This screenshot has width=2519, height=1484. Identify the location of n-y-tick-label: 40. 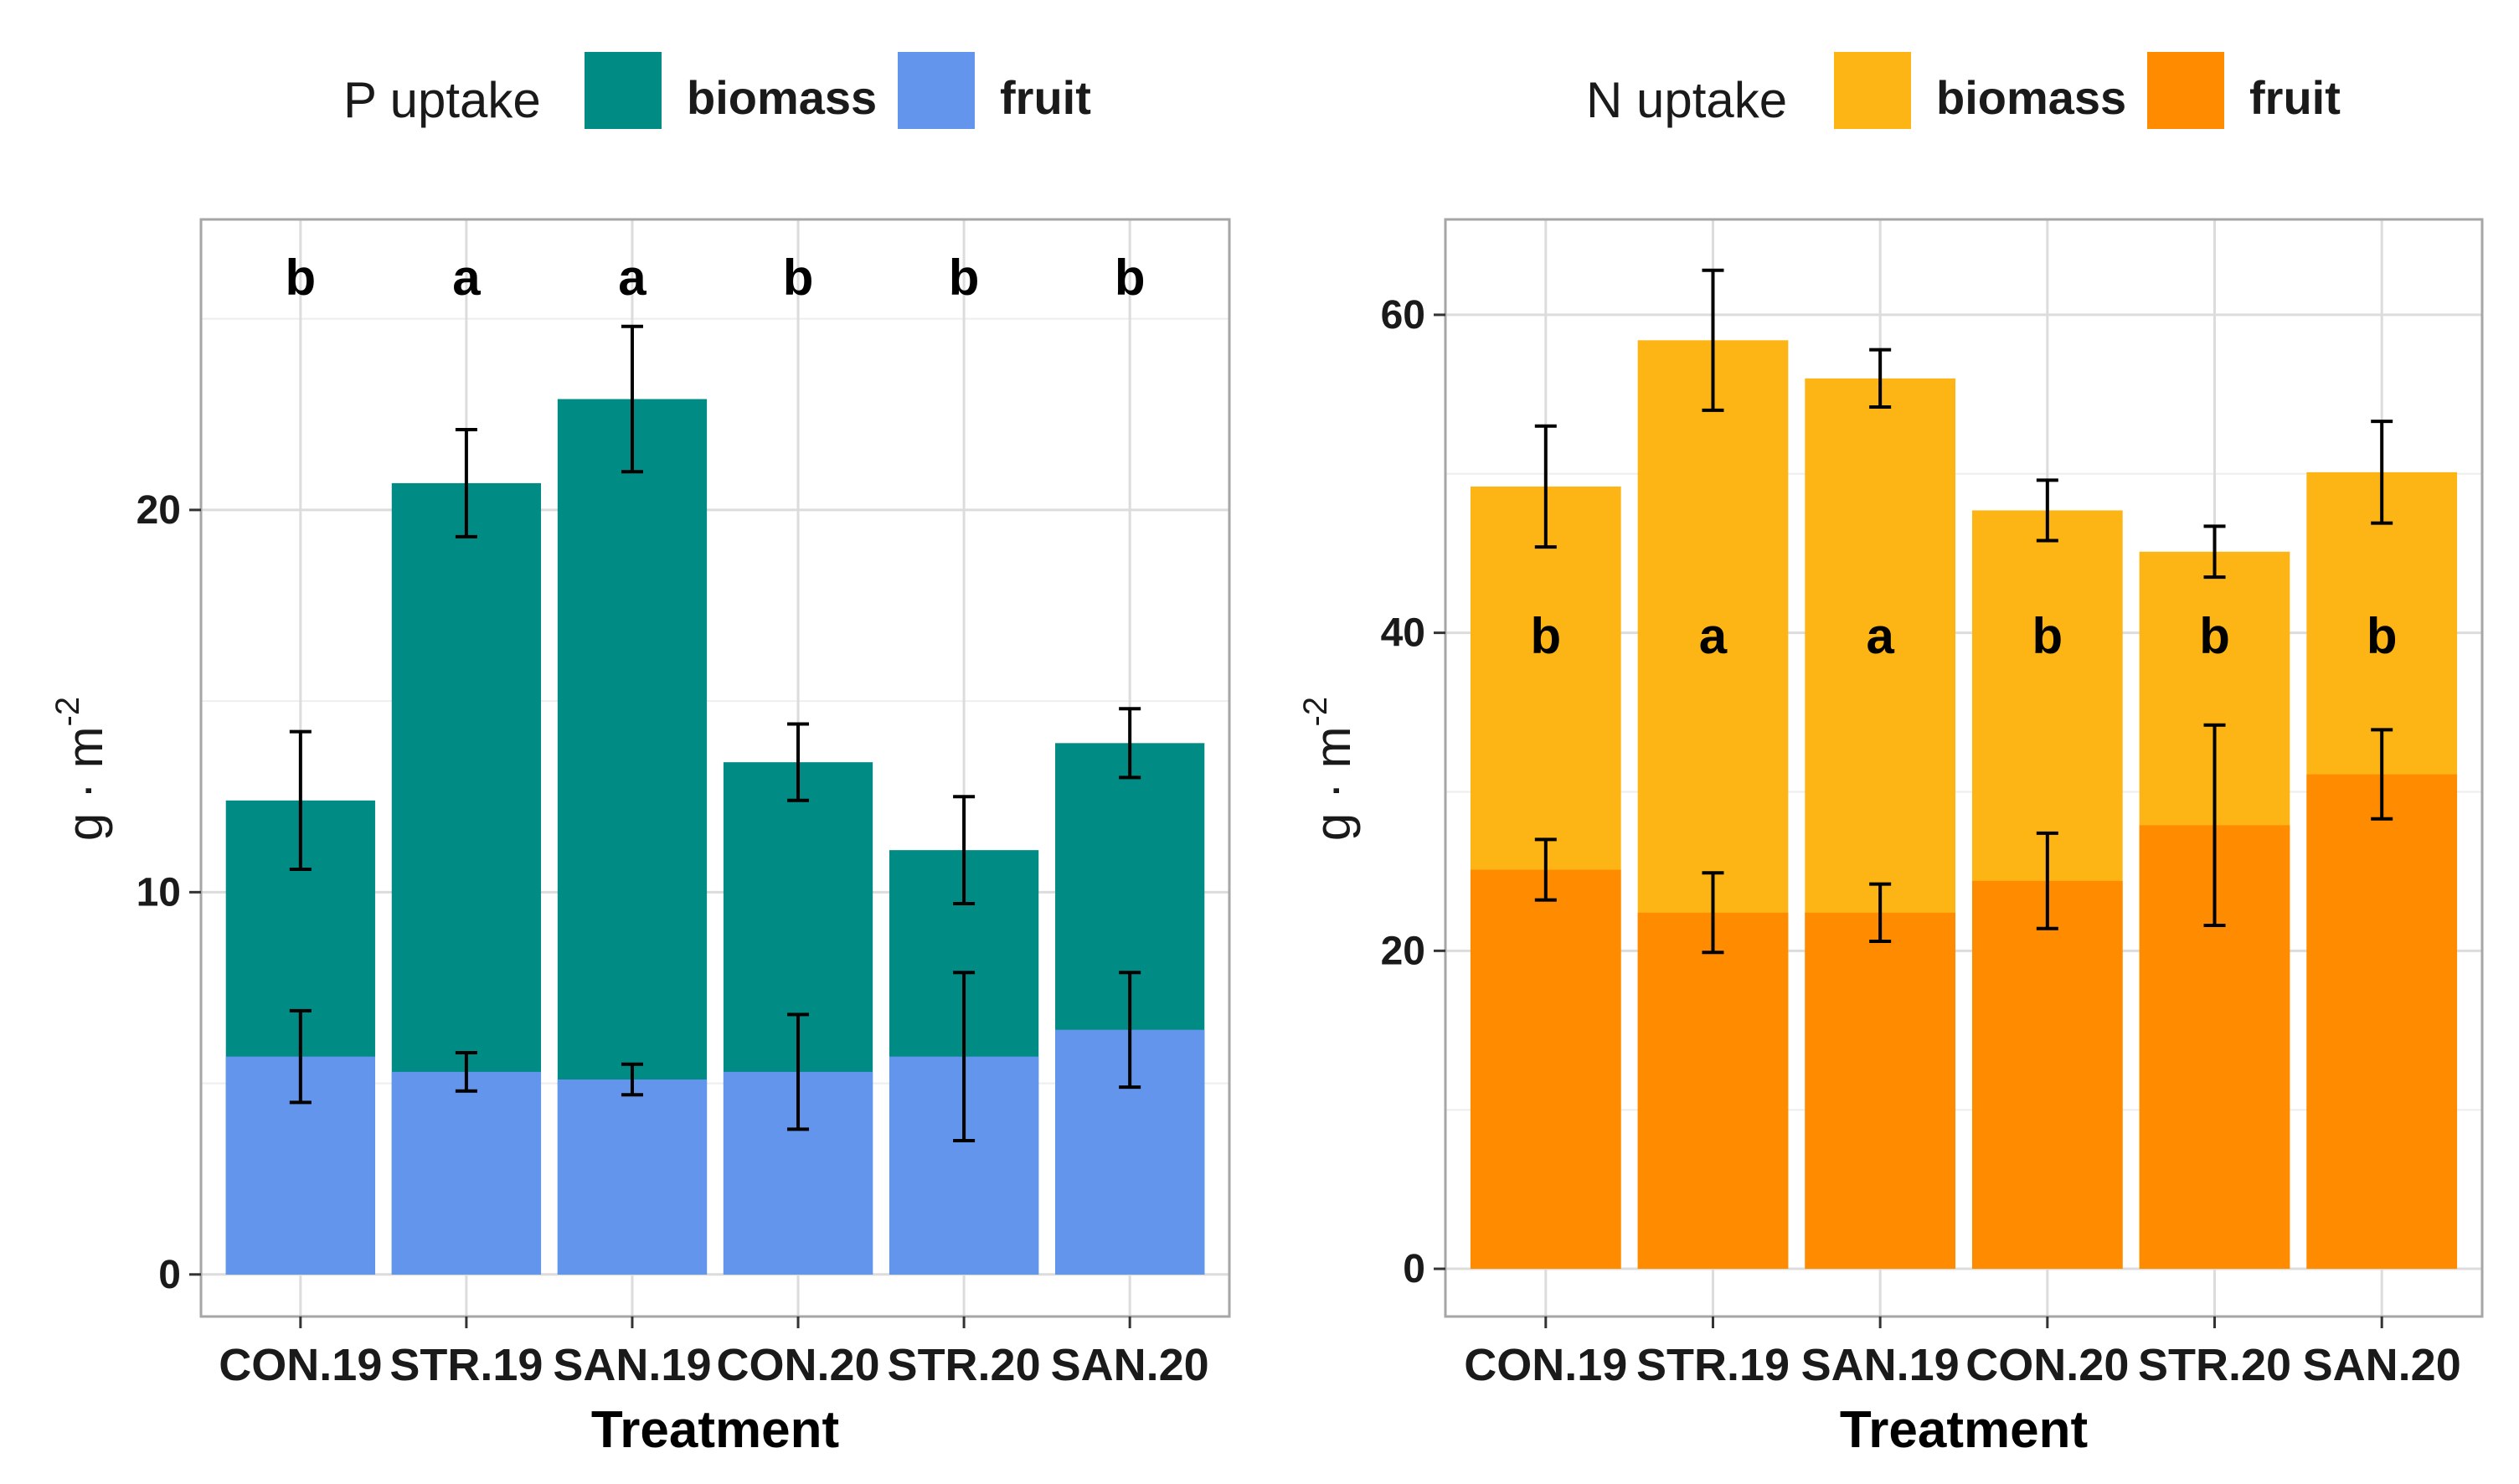
(1403, 633).